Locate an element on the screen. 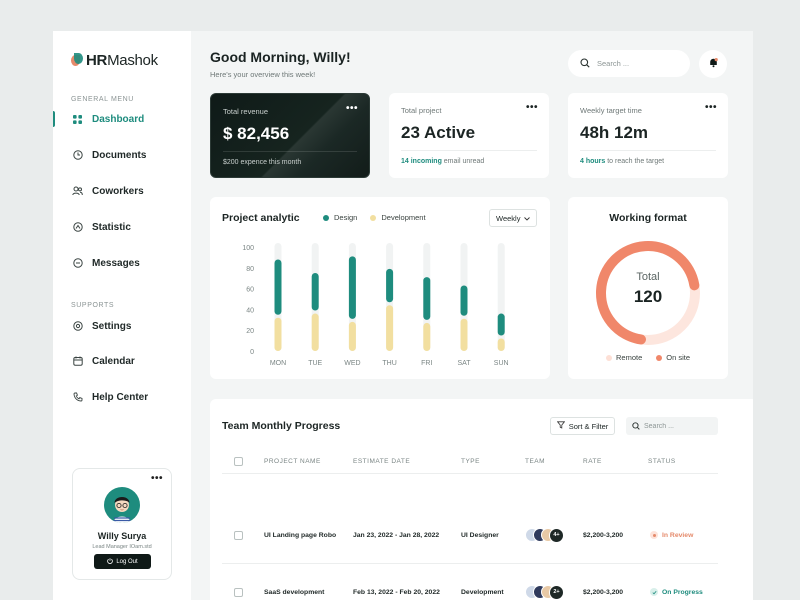  row-team-avatars: 4+ is located at coordinates (544, 535).